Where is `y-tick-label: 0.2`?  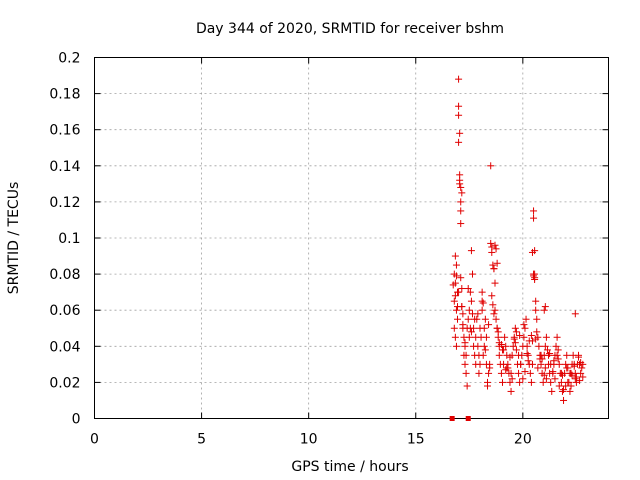 y-tick-label: 0.2 is located at coordinates (69, 59).